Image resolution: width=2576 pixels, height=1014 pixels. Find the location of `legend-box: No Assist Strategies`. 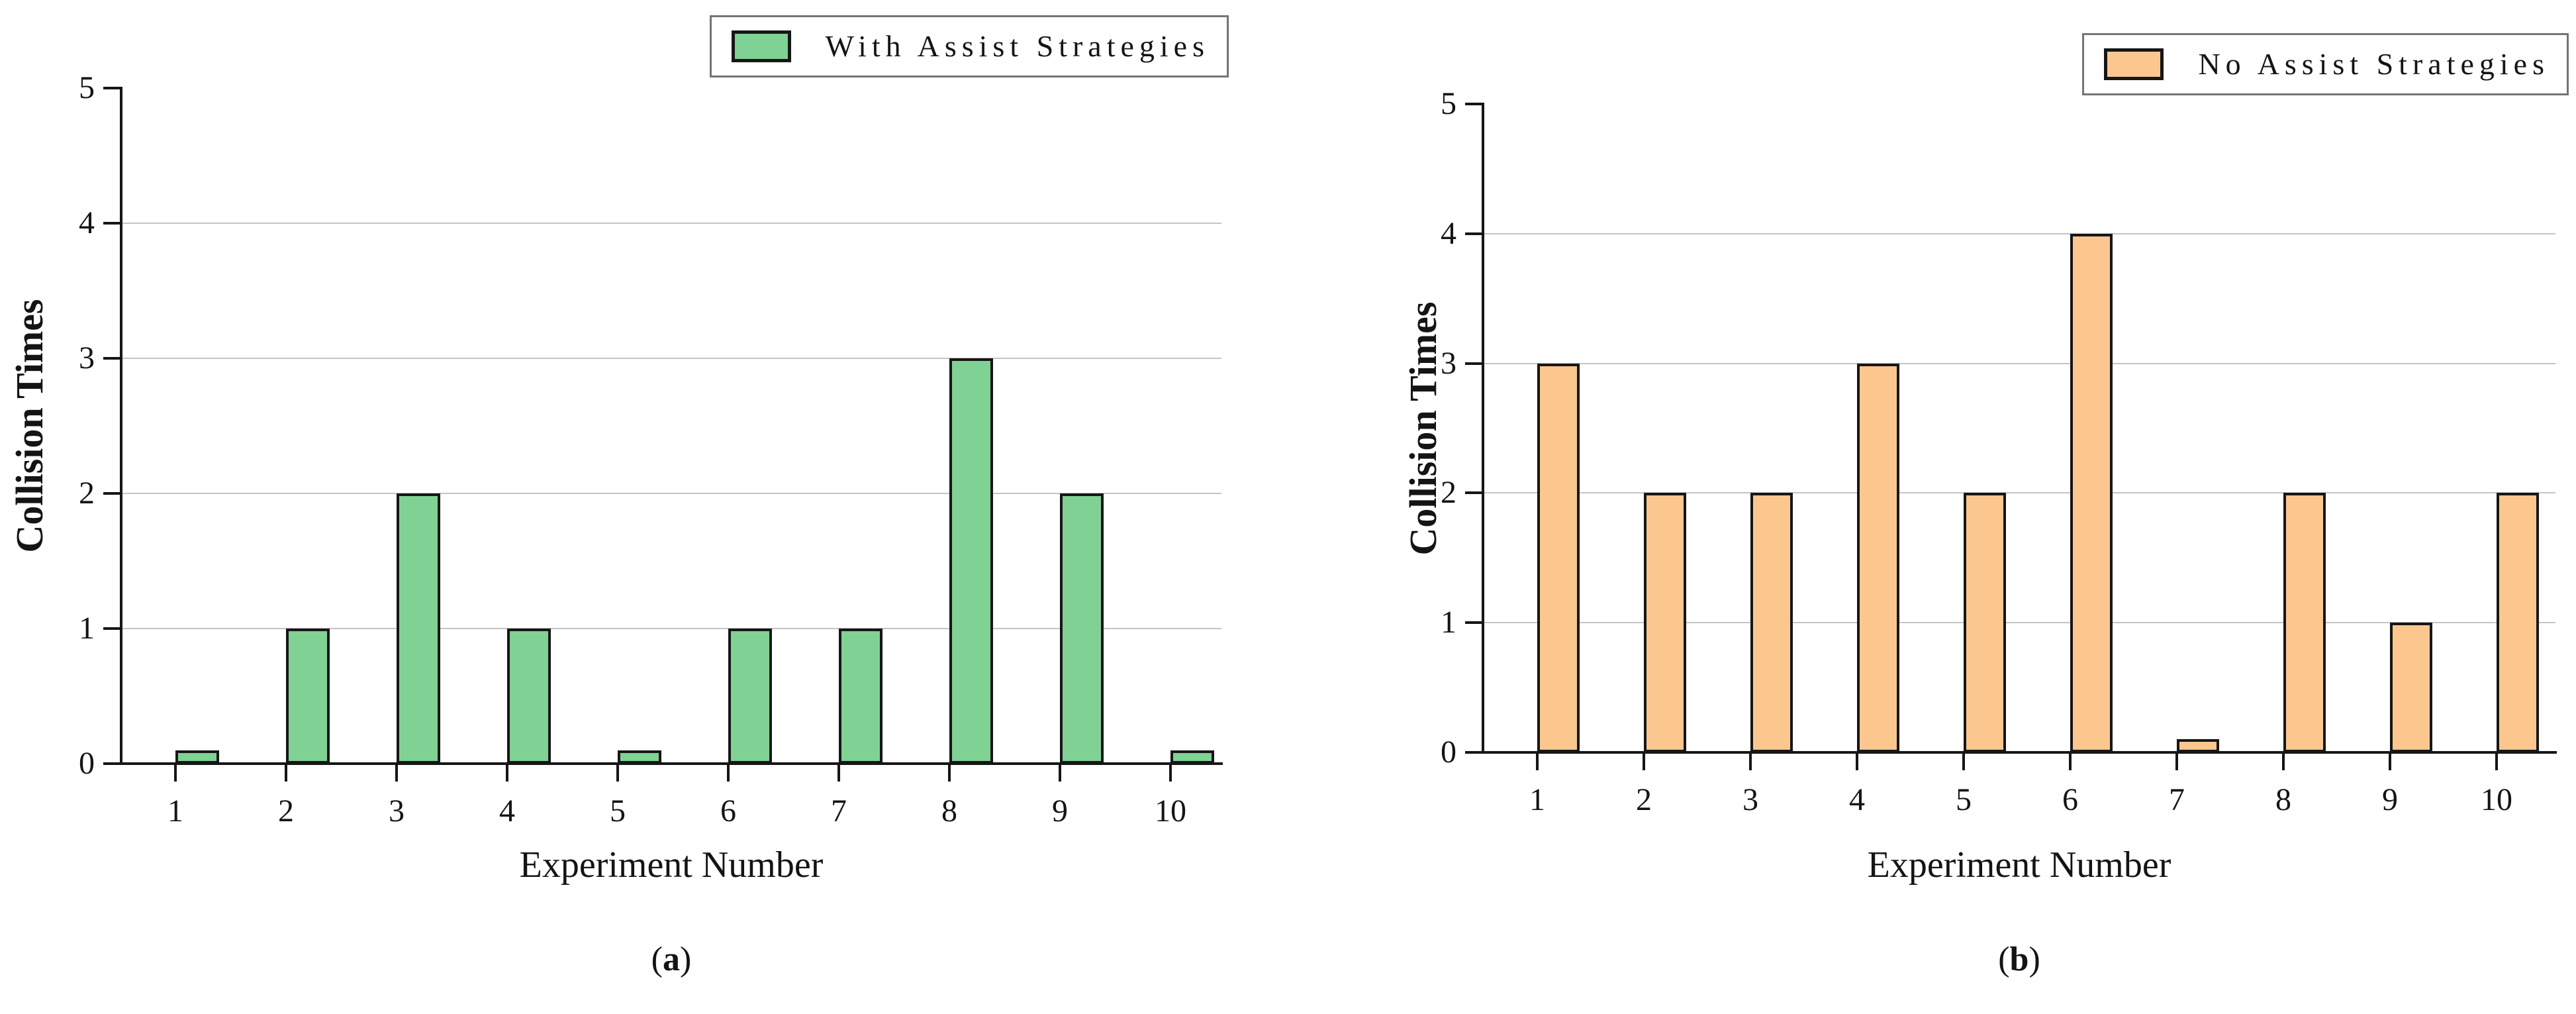

legend-box: No Assist Strategies is located at coordinates (2325, 64).